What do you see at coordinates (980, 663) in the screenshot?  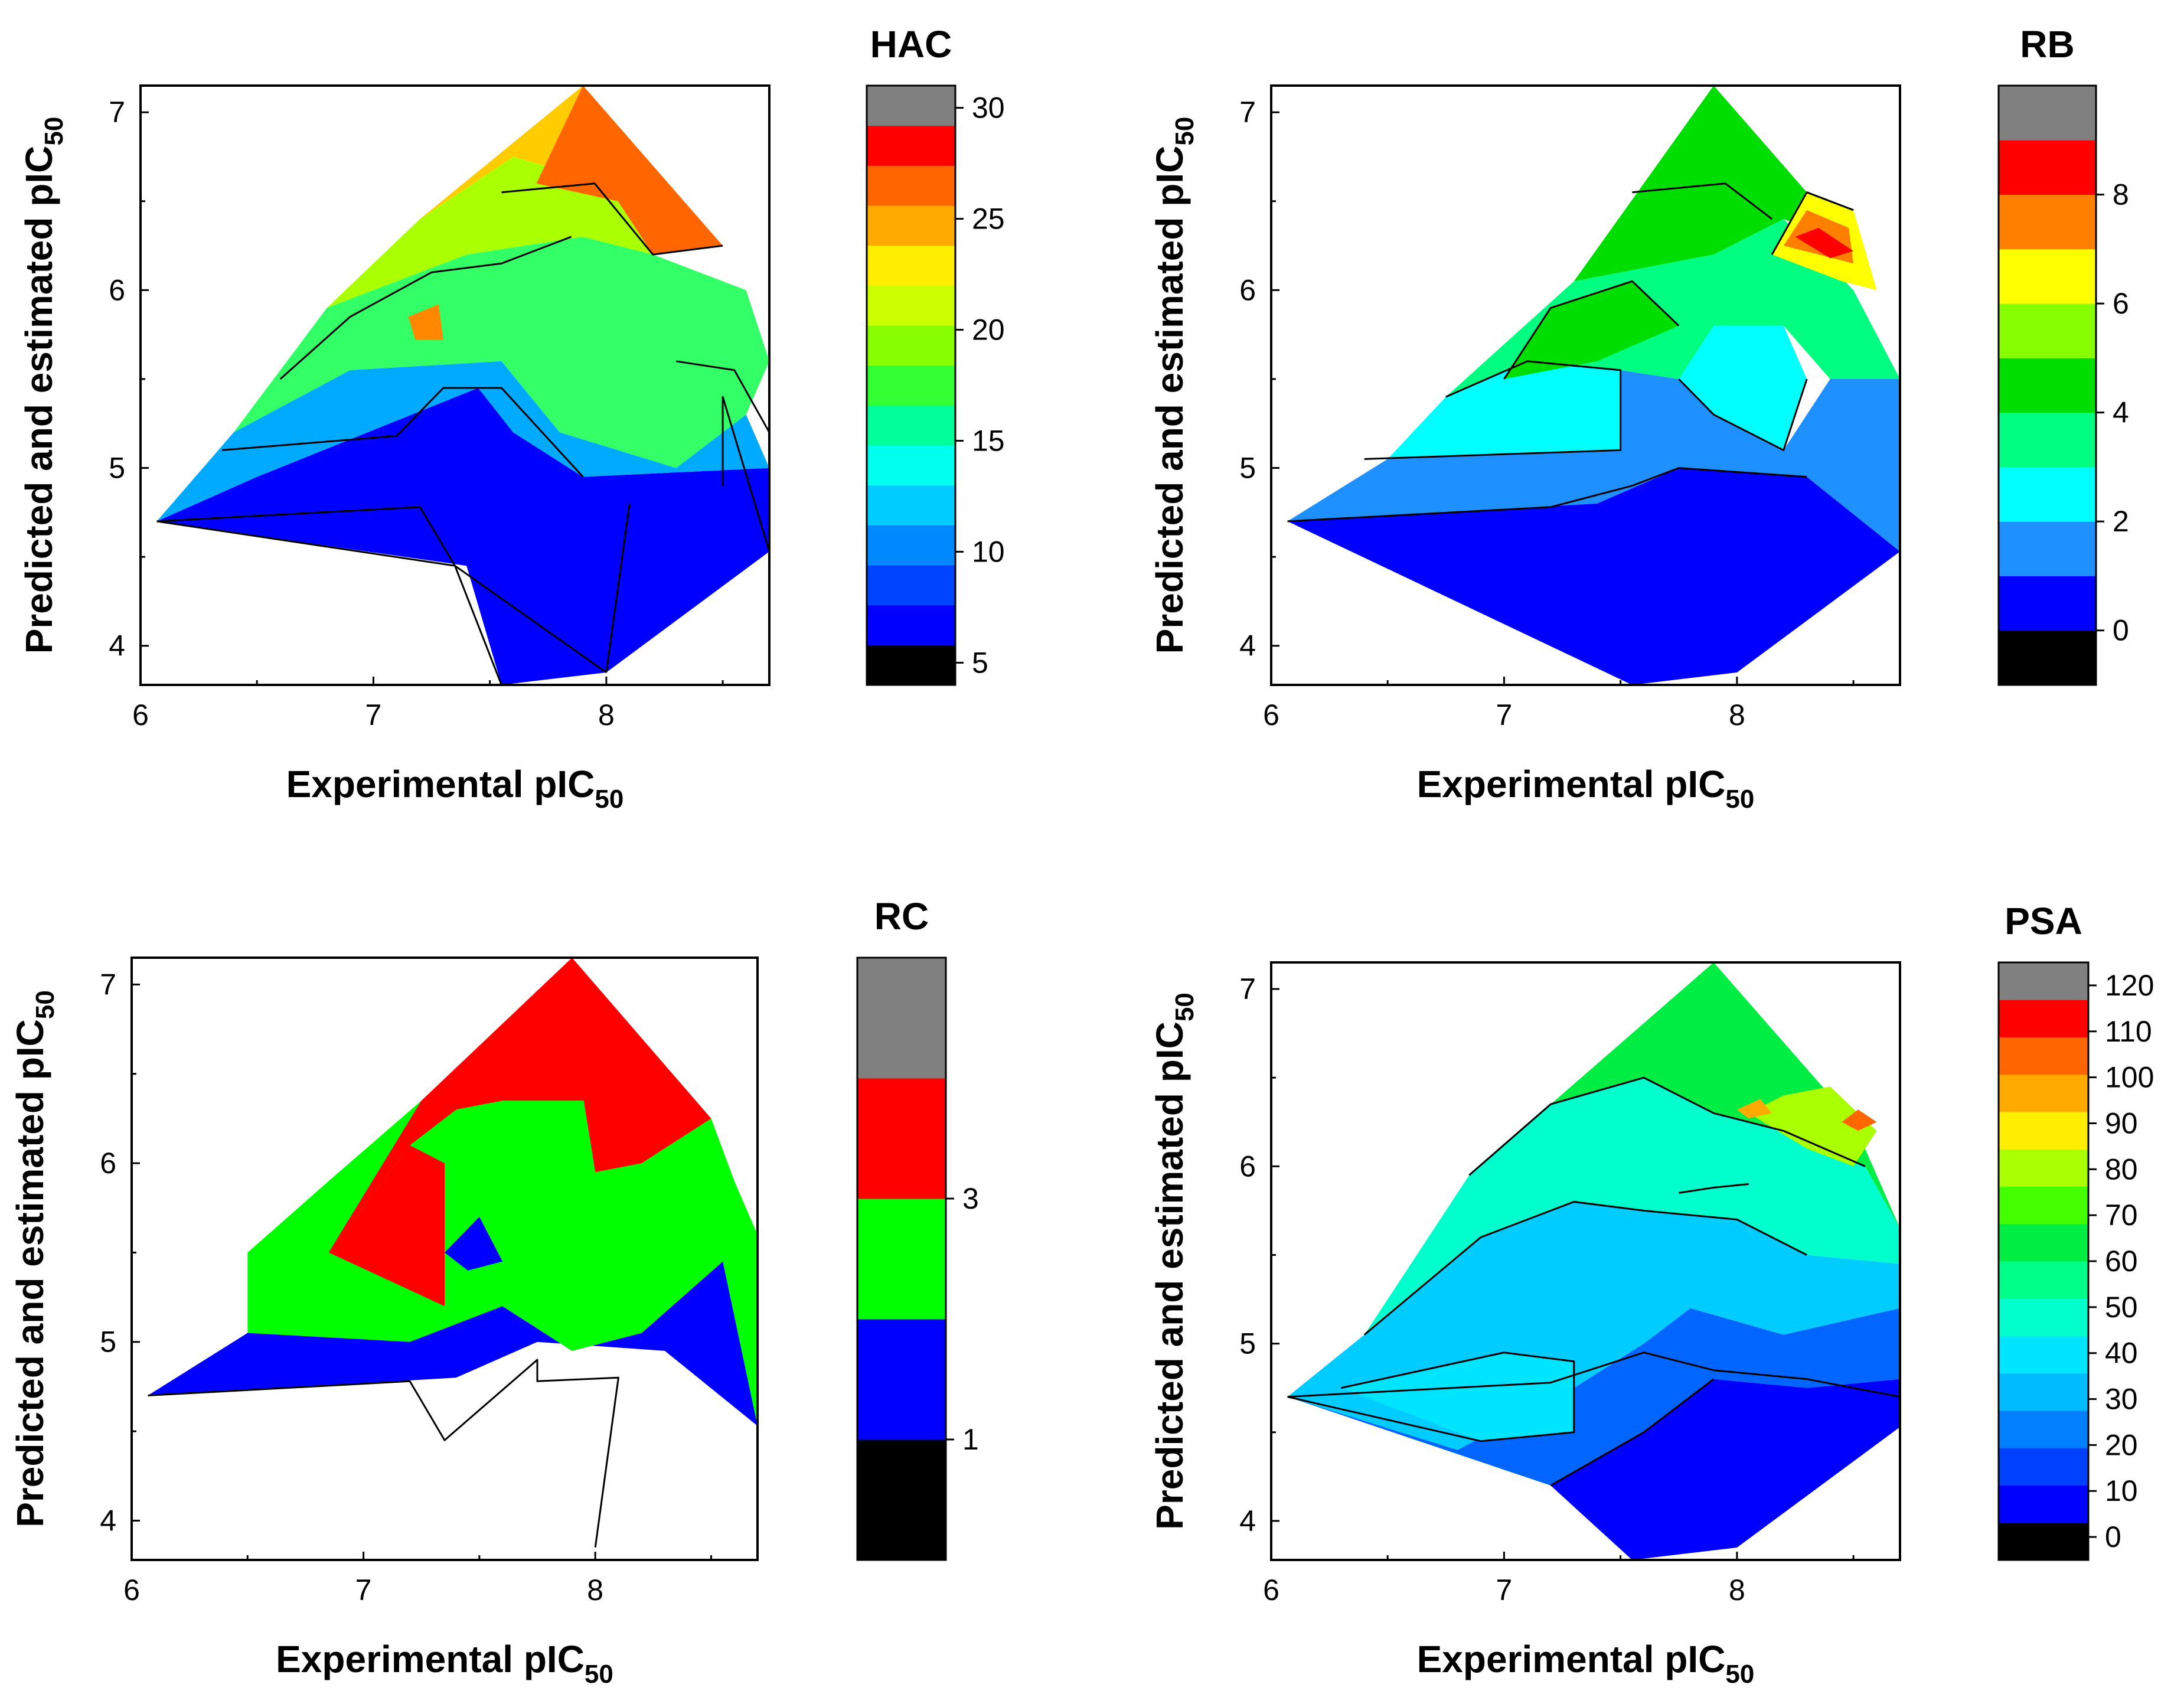 I see `colorbar-tick-label: 5` at bounding box center [980, 663].